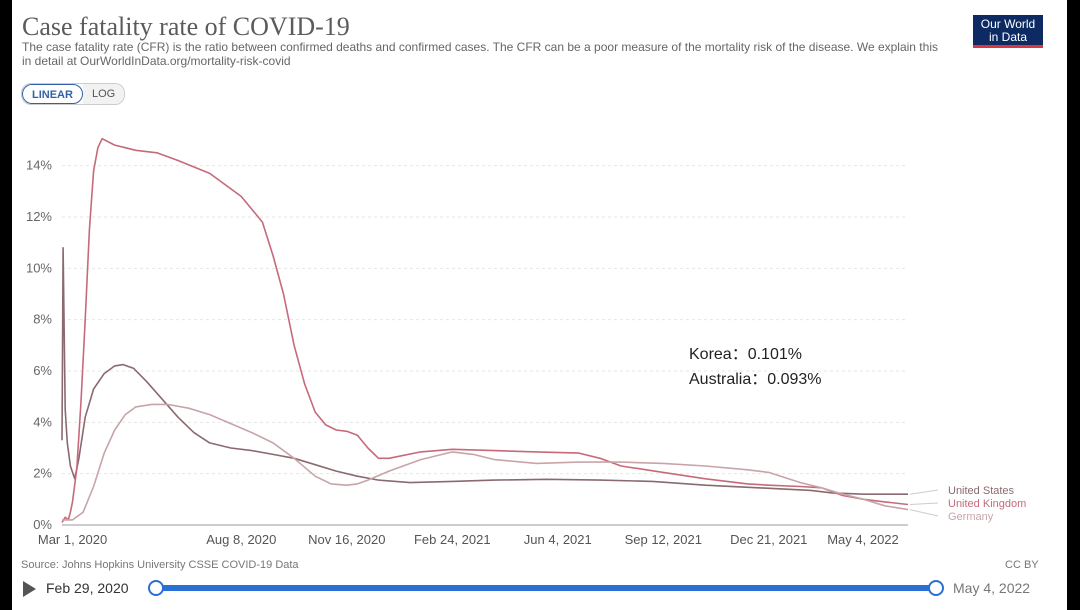  I want to click on logo-line-2: in Data, so click(1008, 37).